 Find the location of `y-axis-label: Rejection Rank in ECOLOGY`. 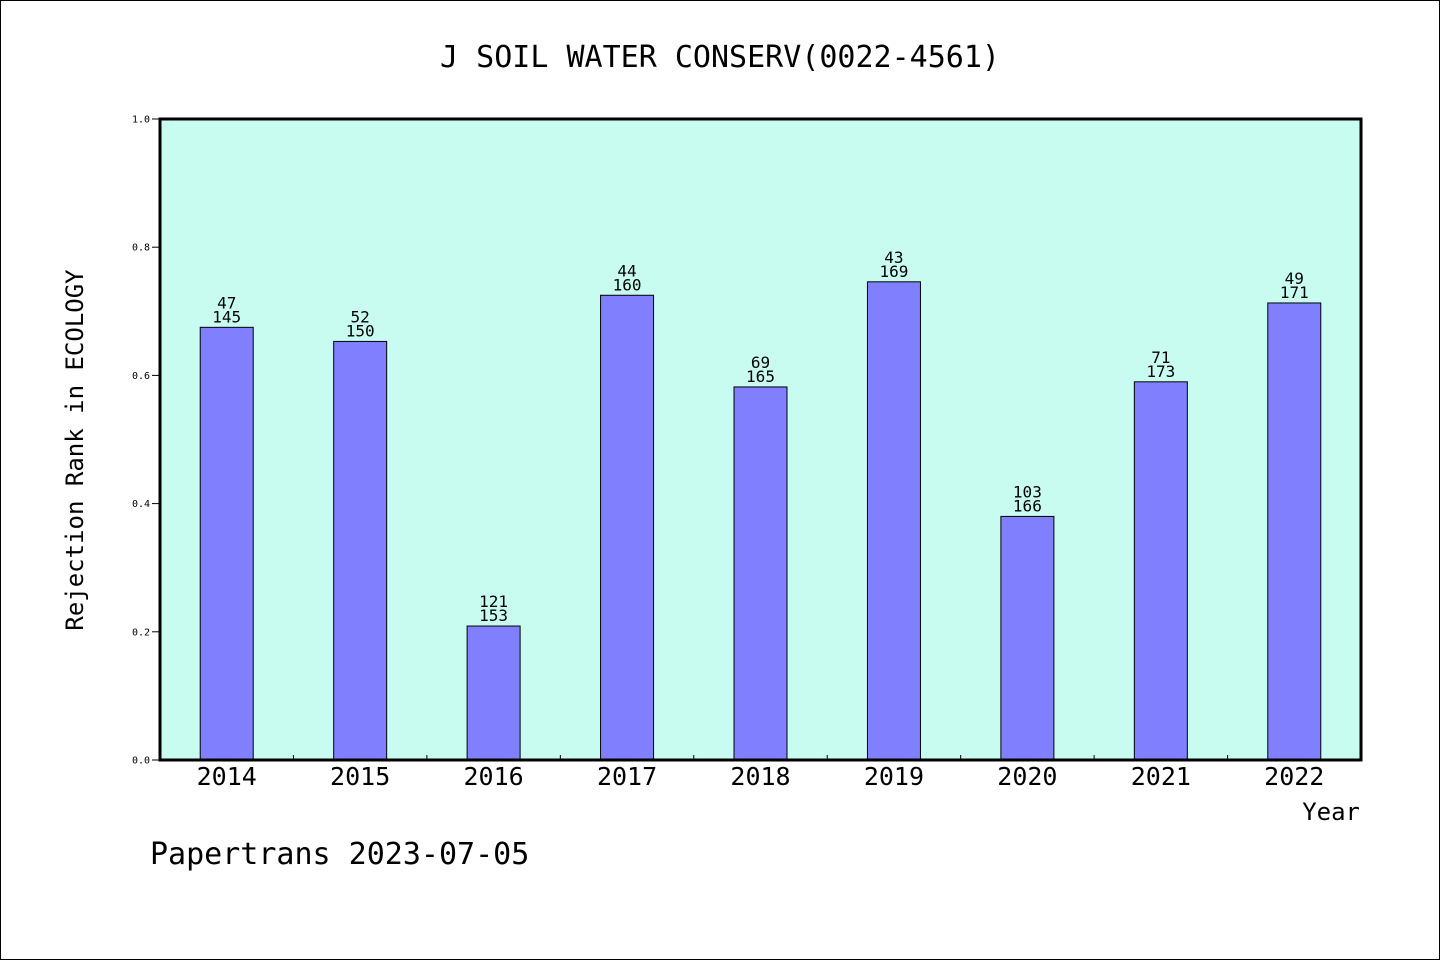

y-axis-label: Rejection Rank in ECOLOGY is located at coordinates (75, 450).